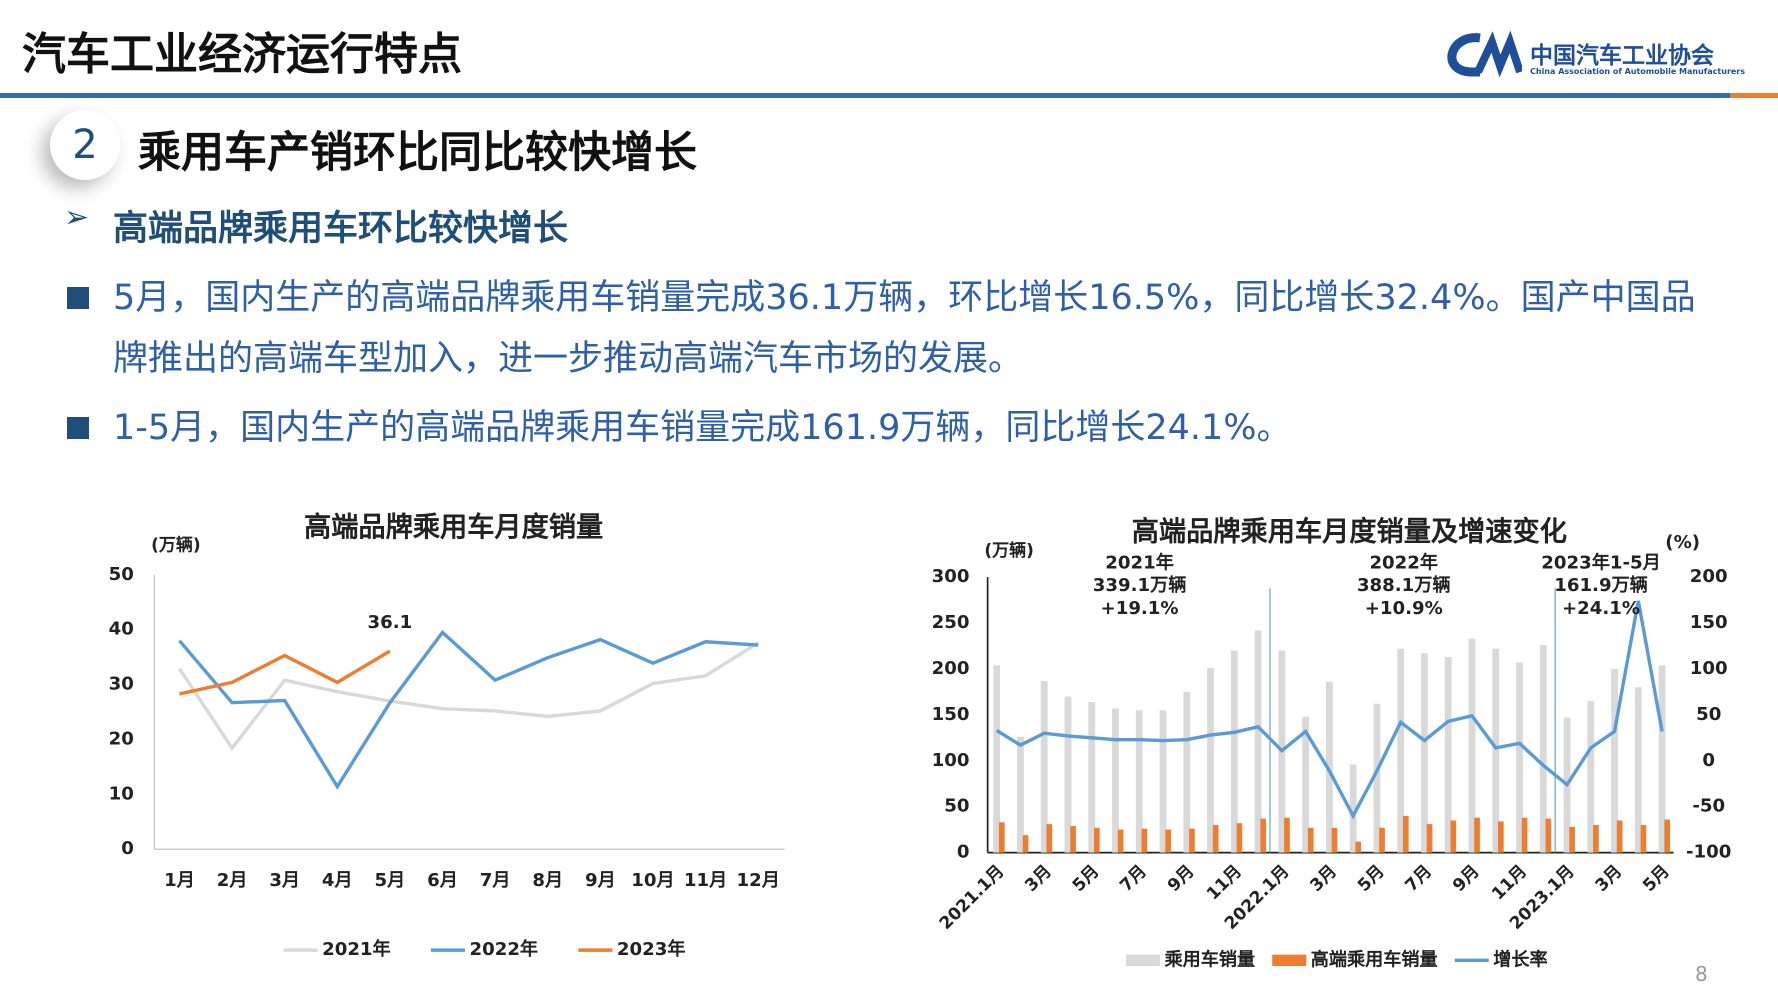 The width and height of the screenshot is (1778, 1000). Describe the element at coordinates (1139, 562) in the screenshot. I see `annotation: 2021年` at that location.